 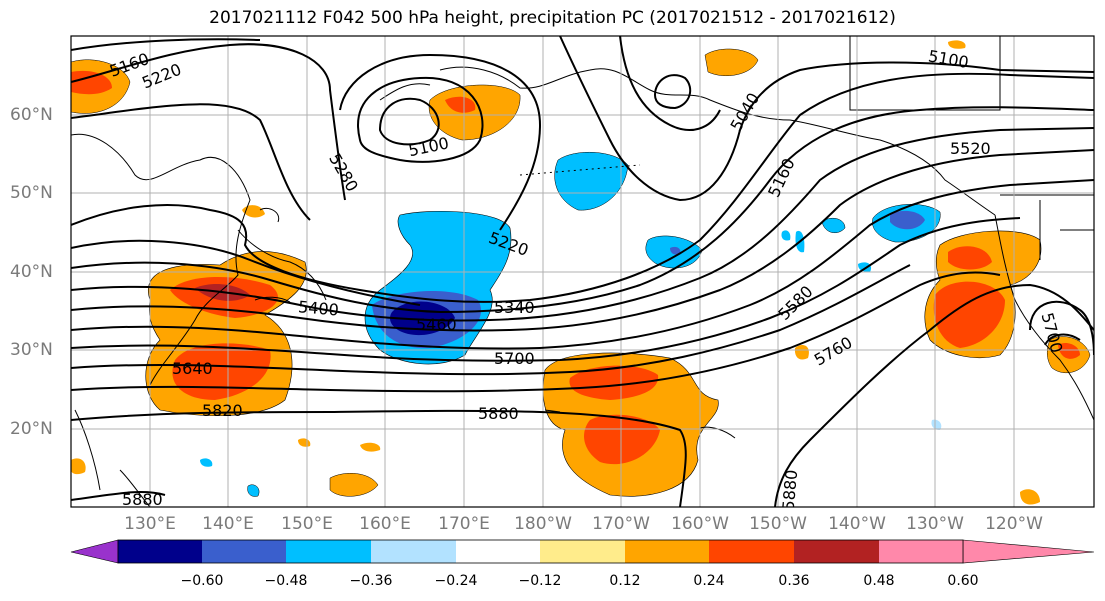 I want to click on contour-label: 5460, so click(x=436, y=324).